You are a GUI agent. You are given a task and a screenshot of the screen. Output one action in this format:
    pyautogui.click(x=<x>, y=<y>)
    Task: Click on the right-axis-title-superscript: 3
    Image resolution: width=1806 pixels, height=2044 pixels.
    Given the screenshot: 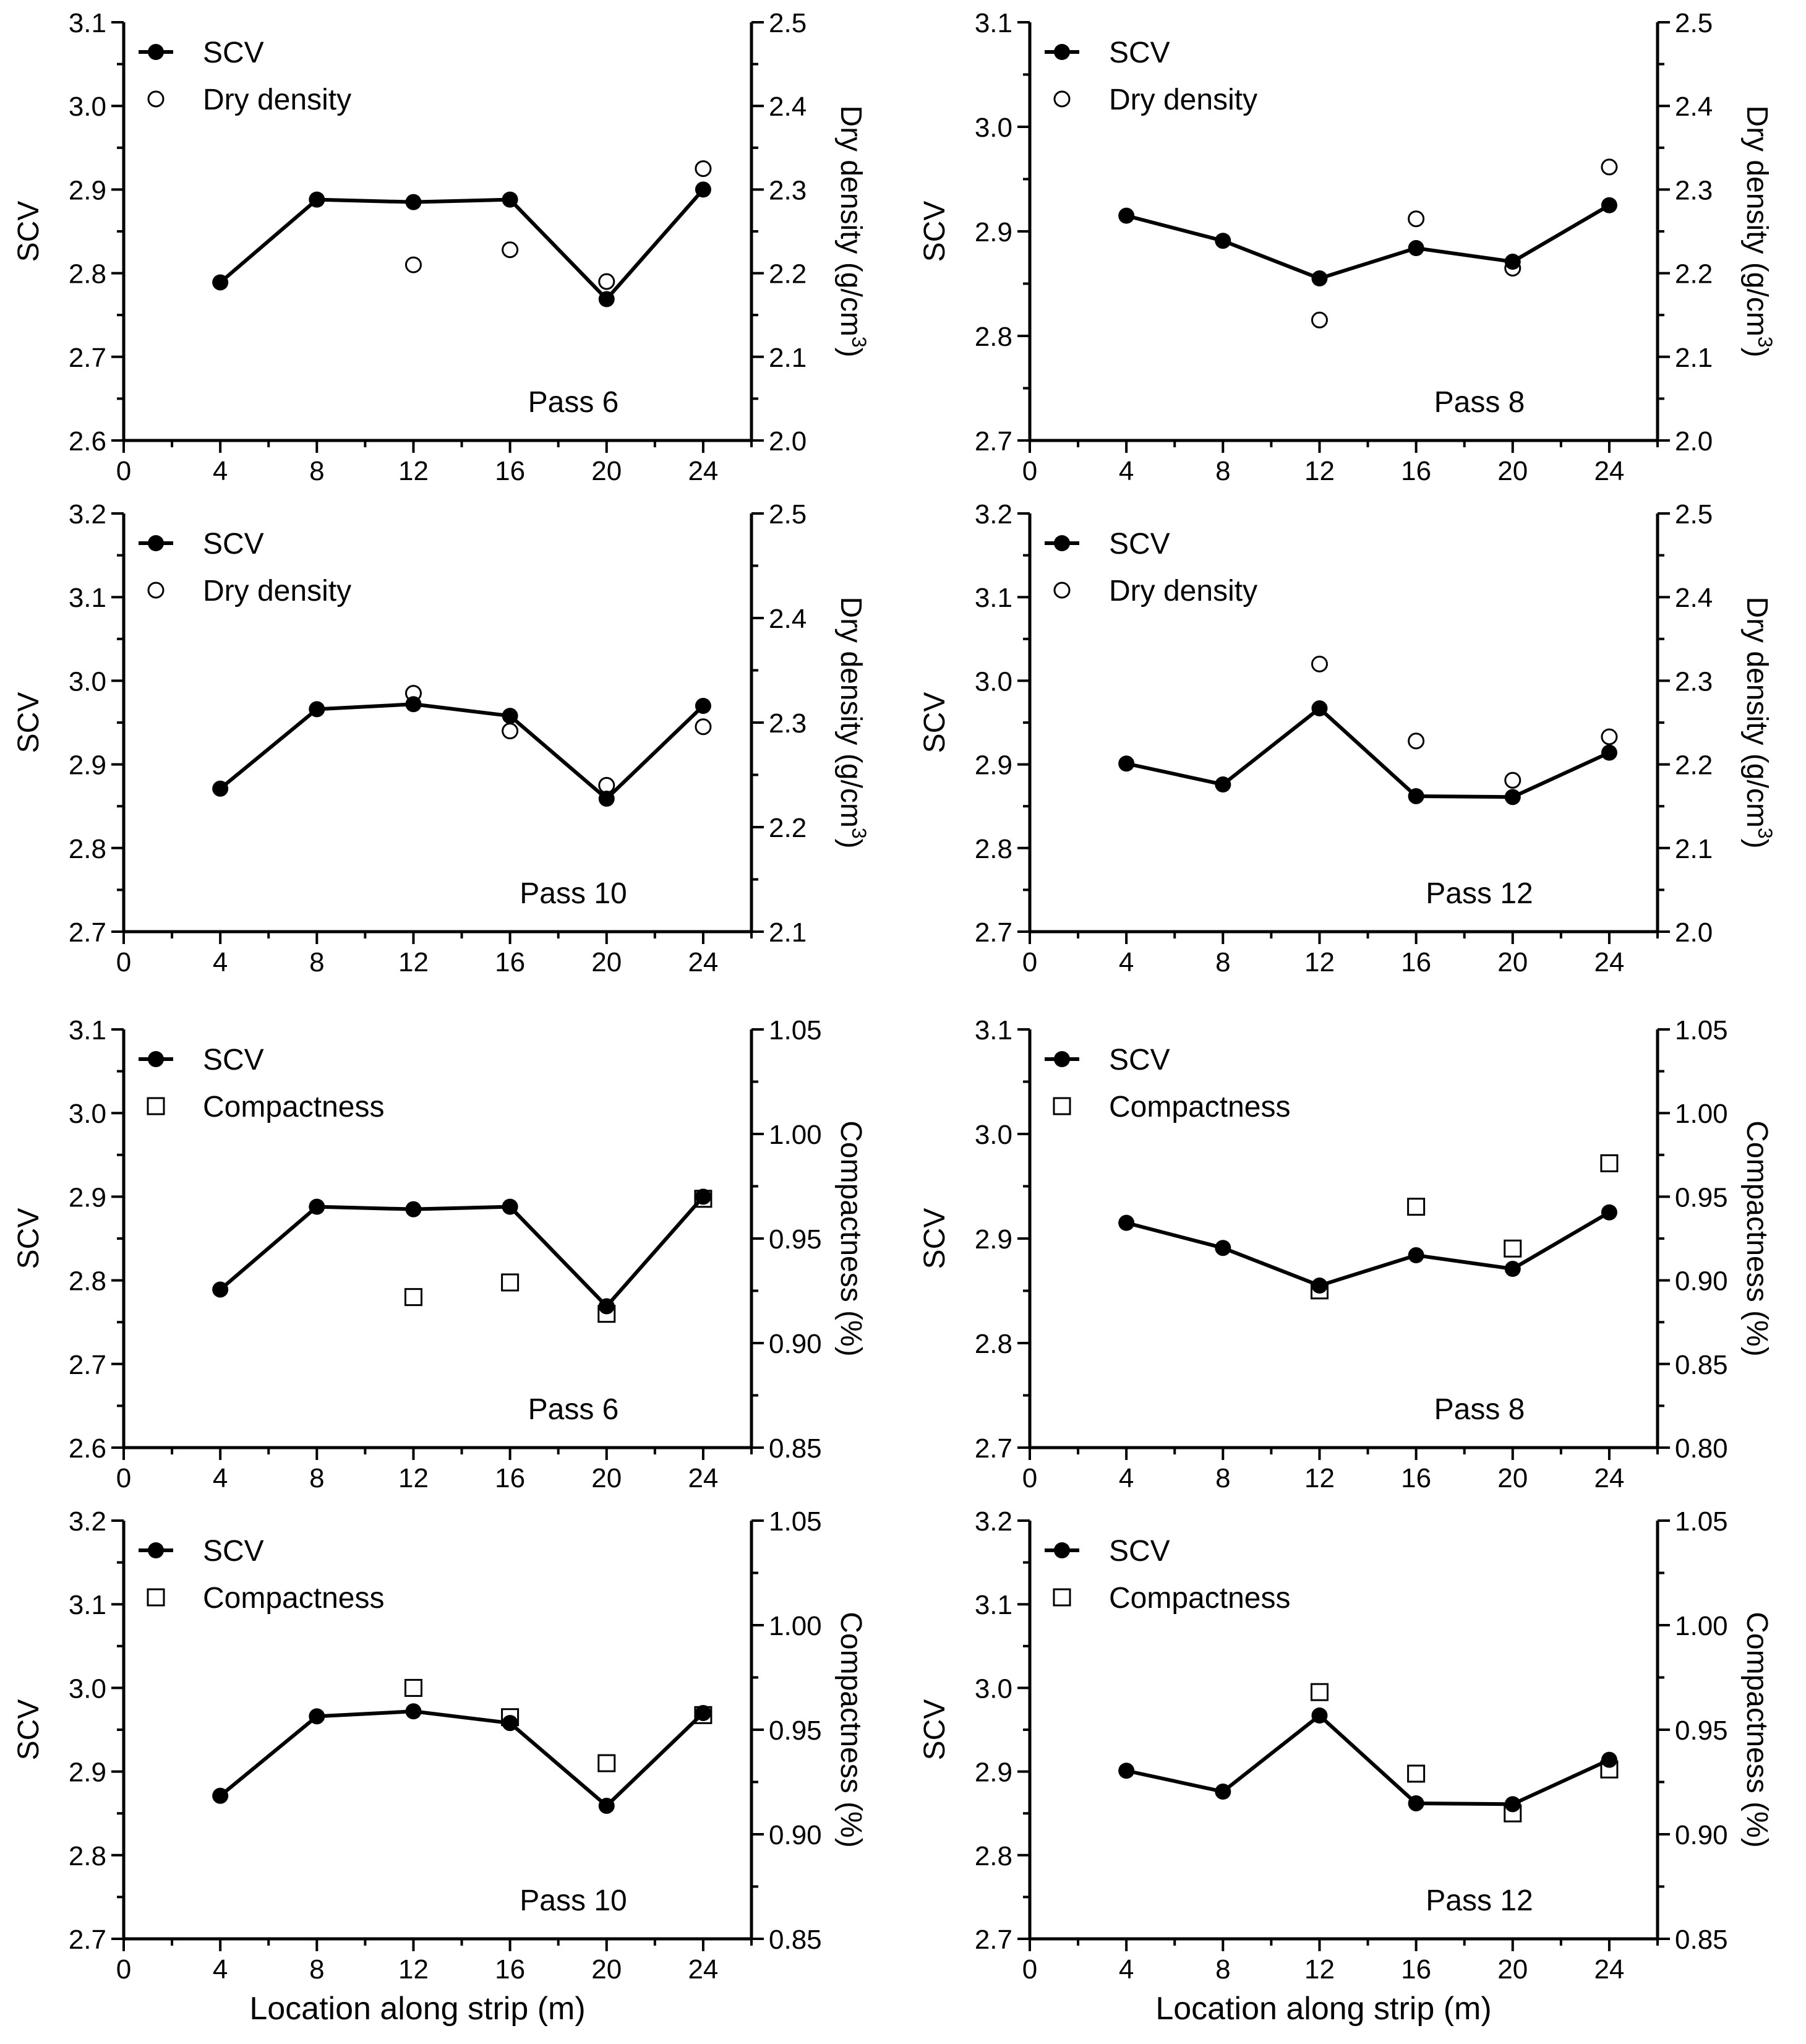 What is the action you would take?
    pyautogui.click(x=859, y=343)
    